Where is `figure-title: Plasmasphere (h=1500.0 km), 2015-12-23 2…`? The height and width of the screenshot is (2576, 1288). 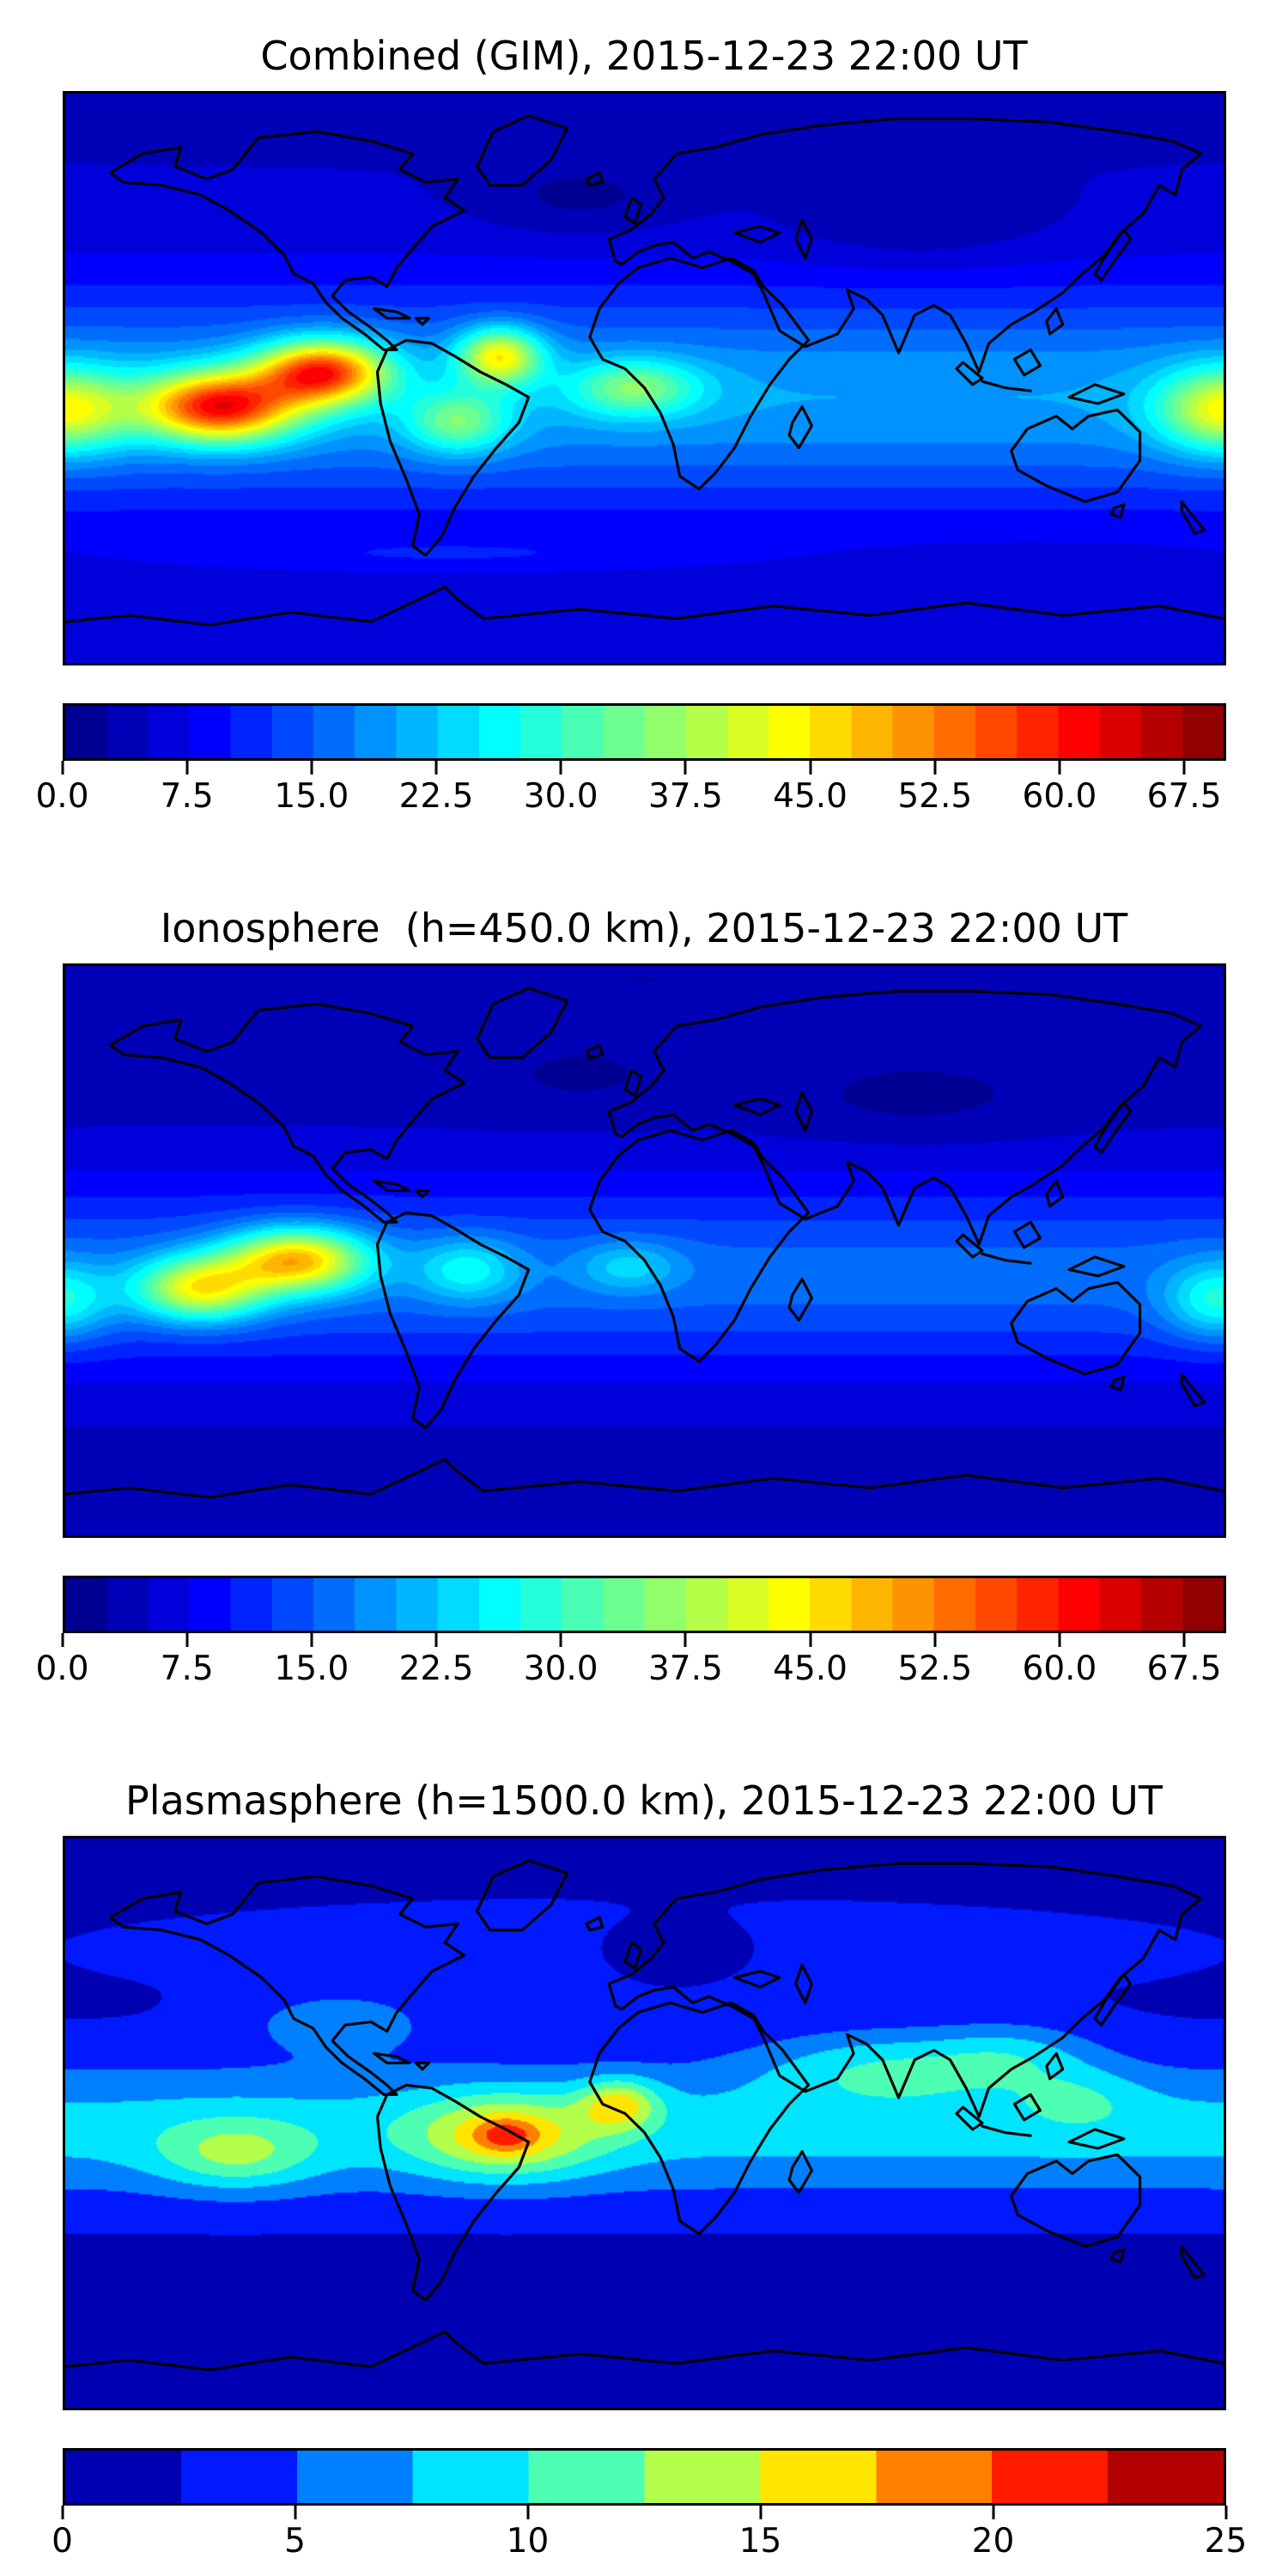
figure-title: Plasmasphere (h=1500.0 km), 2015-12-23 2… is located at coordinates (644, 1800).